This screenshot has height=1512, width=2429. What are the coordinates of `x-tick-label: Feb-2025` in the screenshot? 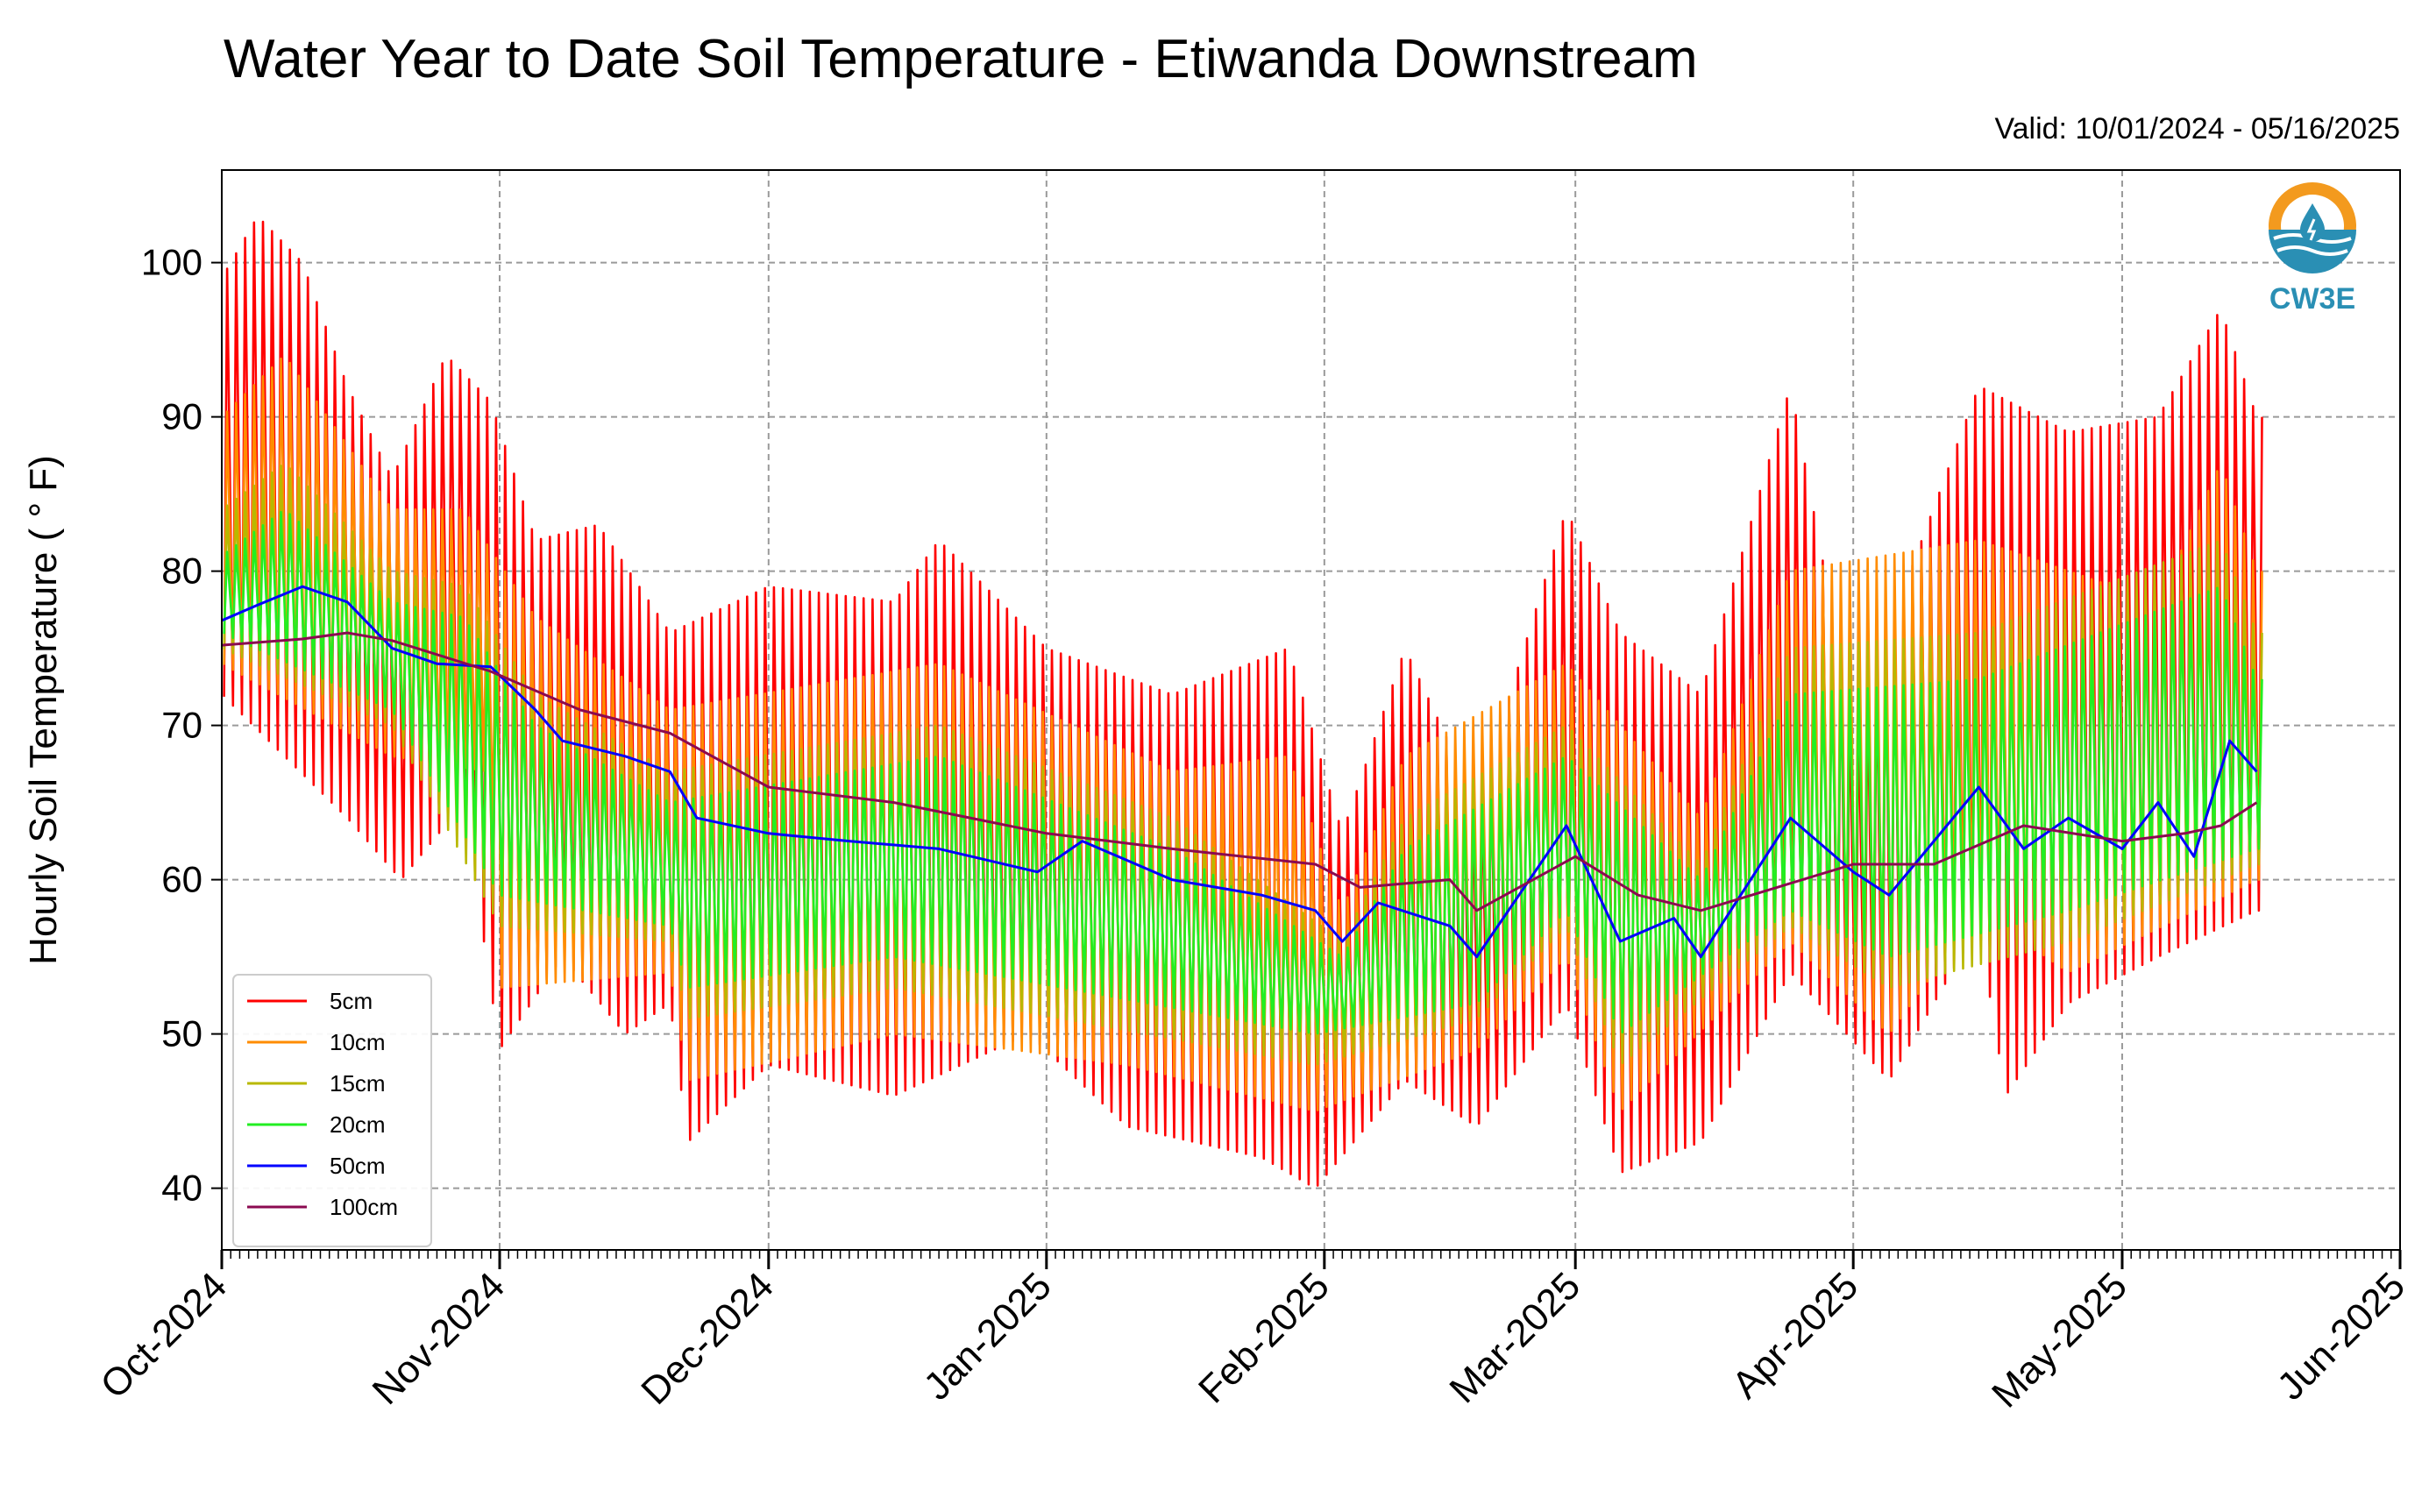 It's located at (1264, 1337).